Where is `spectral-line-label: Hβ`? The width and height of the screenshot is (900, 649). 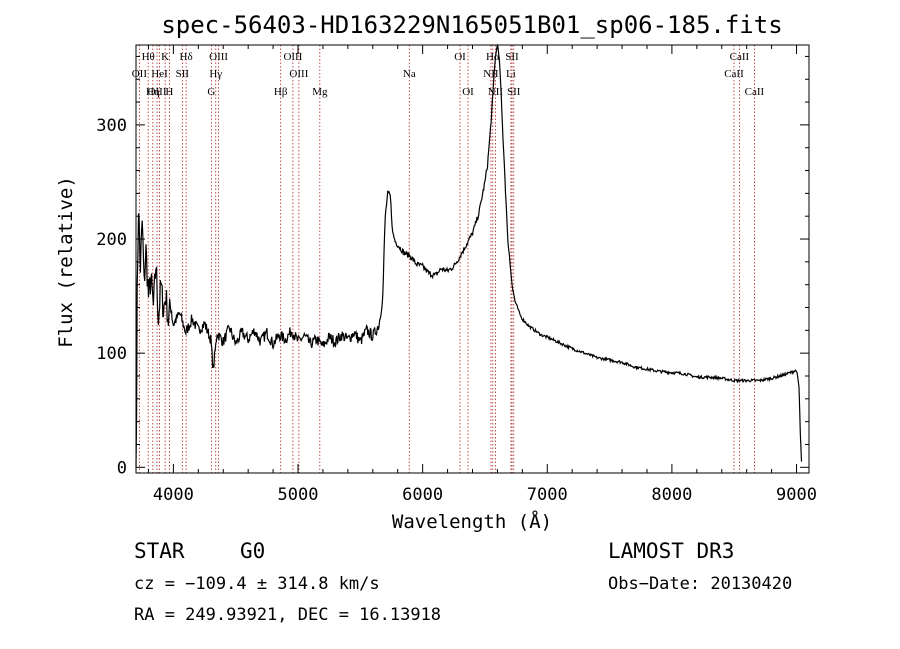
spectral-line-label: Hβ is located at coordinates (281, 92).